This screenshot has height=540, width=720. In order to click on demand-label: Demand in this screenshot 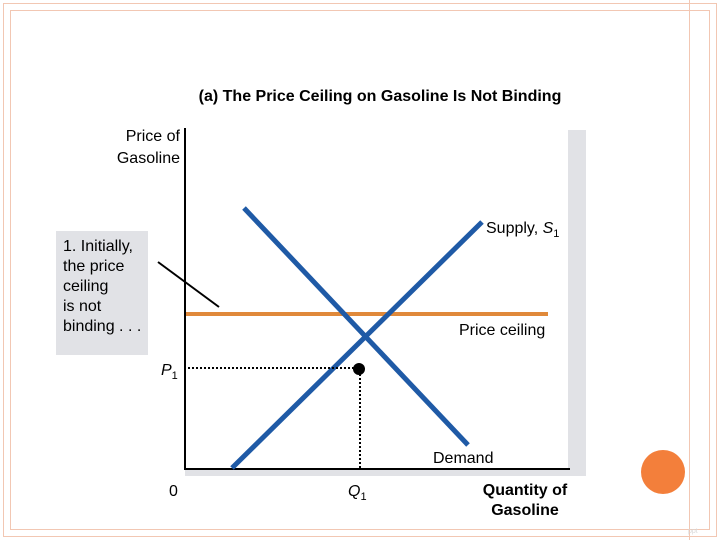, I will do `click(463, 458)`.